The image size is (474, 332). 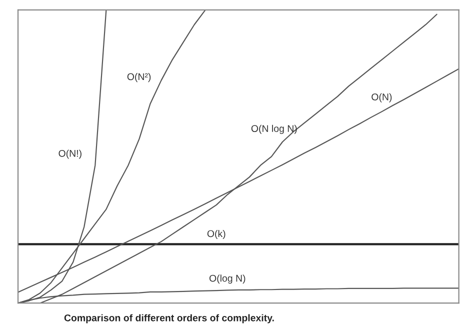 I want to click on series-label: O(N log N), so click(x=274, y=129).